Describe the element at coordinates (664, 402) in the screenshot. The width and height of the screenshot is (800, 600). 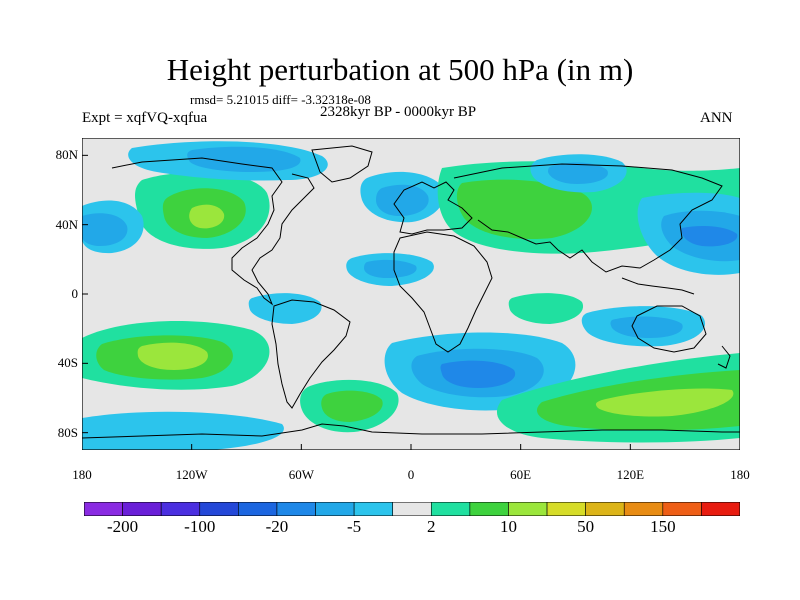
I see `contour-positive-southern-ocean-indian-max` at that location.